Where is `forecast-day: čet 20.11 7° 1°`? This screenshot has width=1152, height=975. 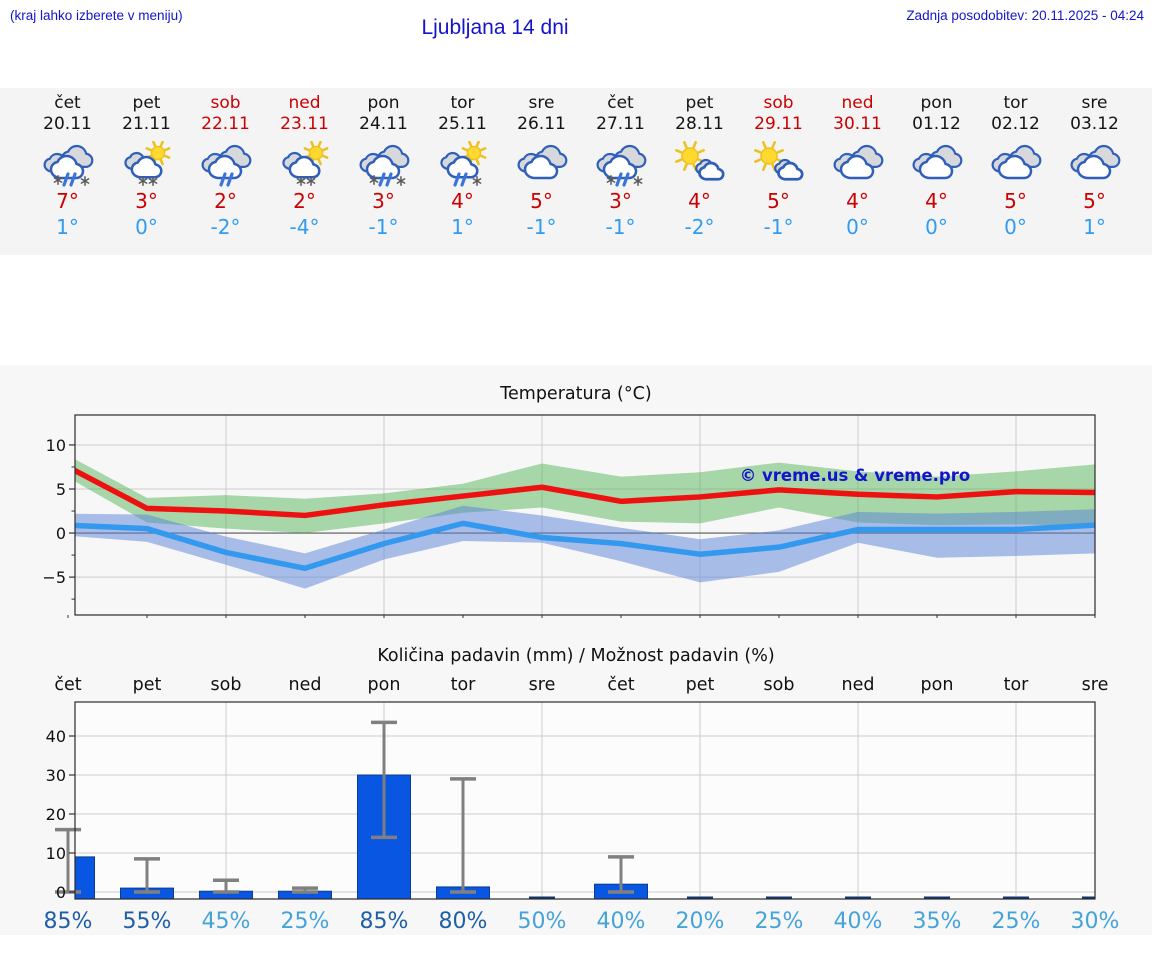
forecast-day: čet 20.11 7° 1° is located at coordinates (67, 171).